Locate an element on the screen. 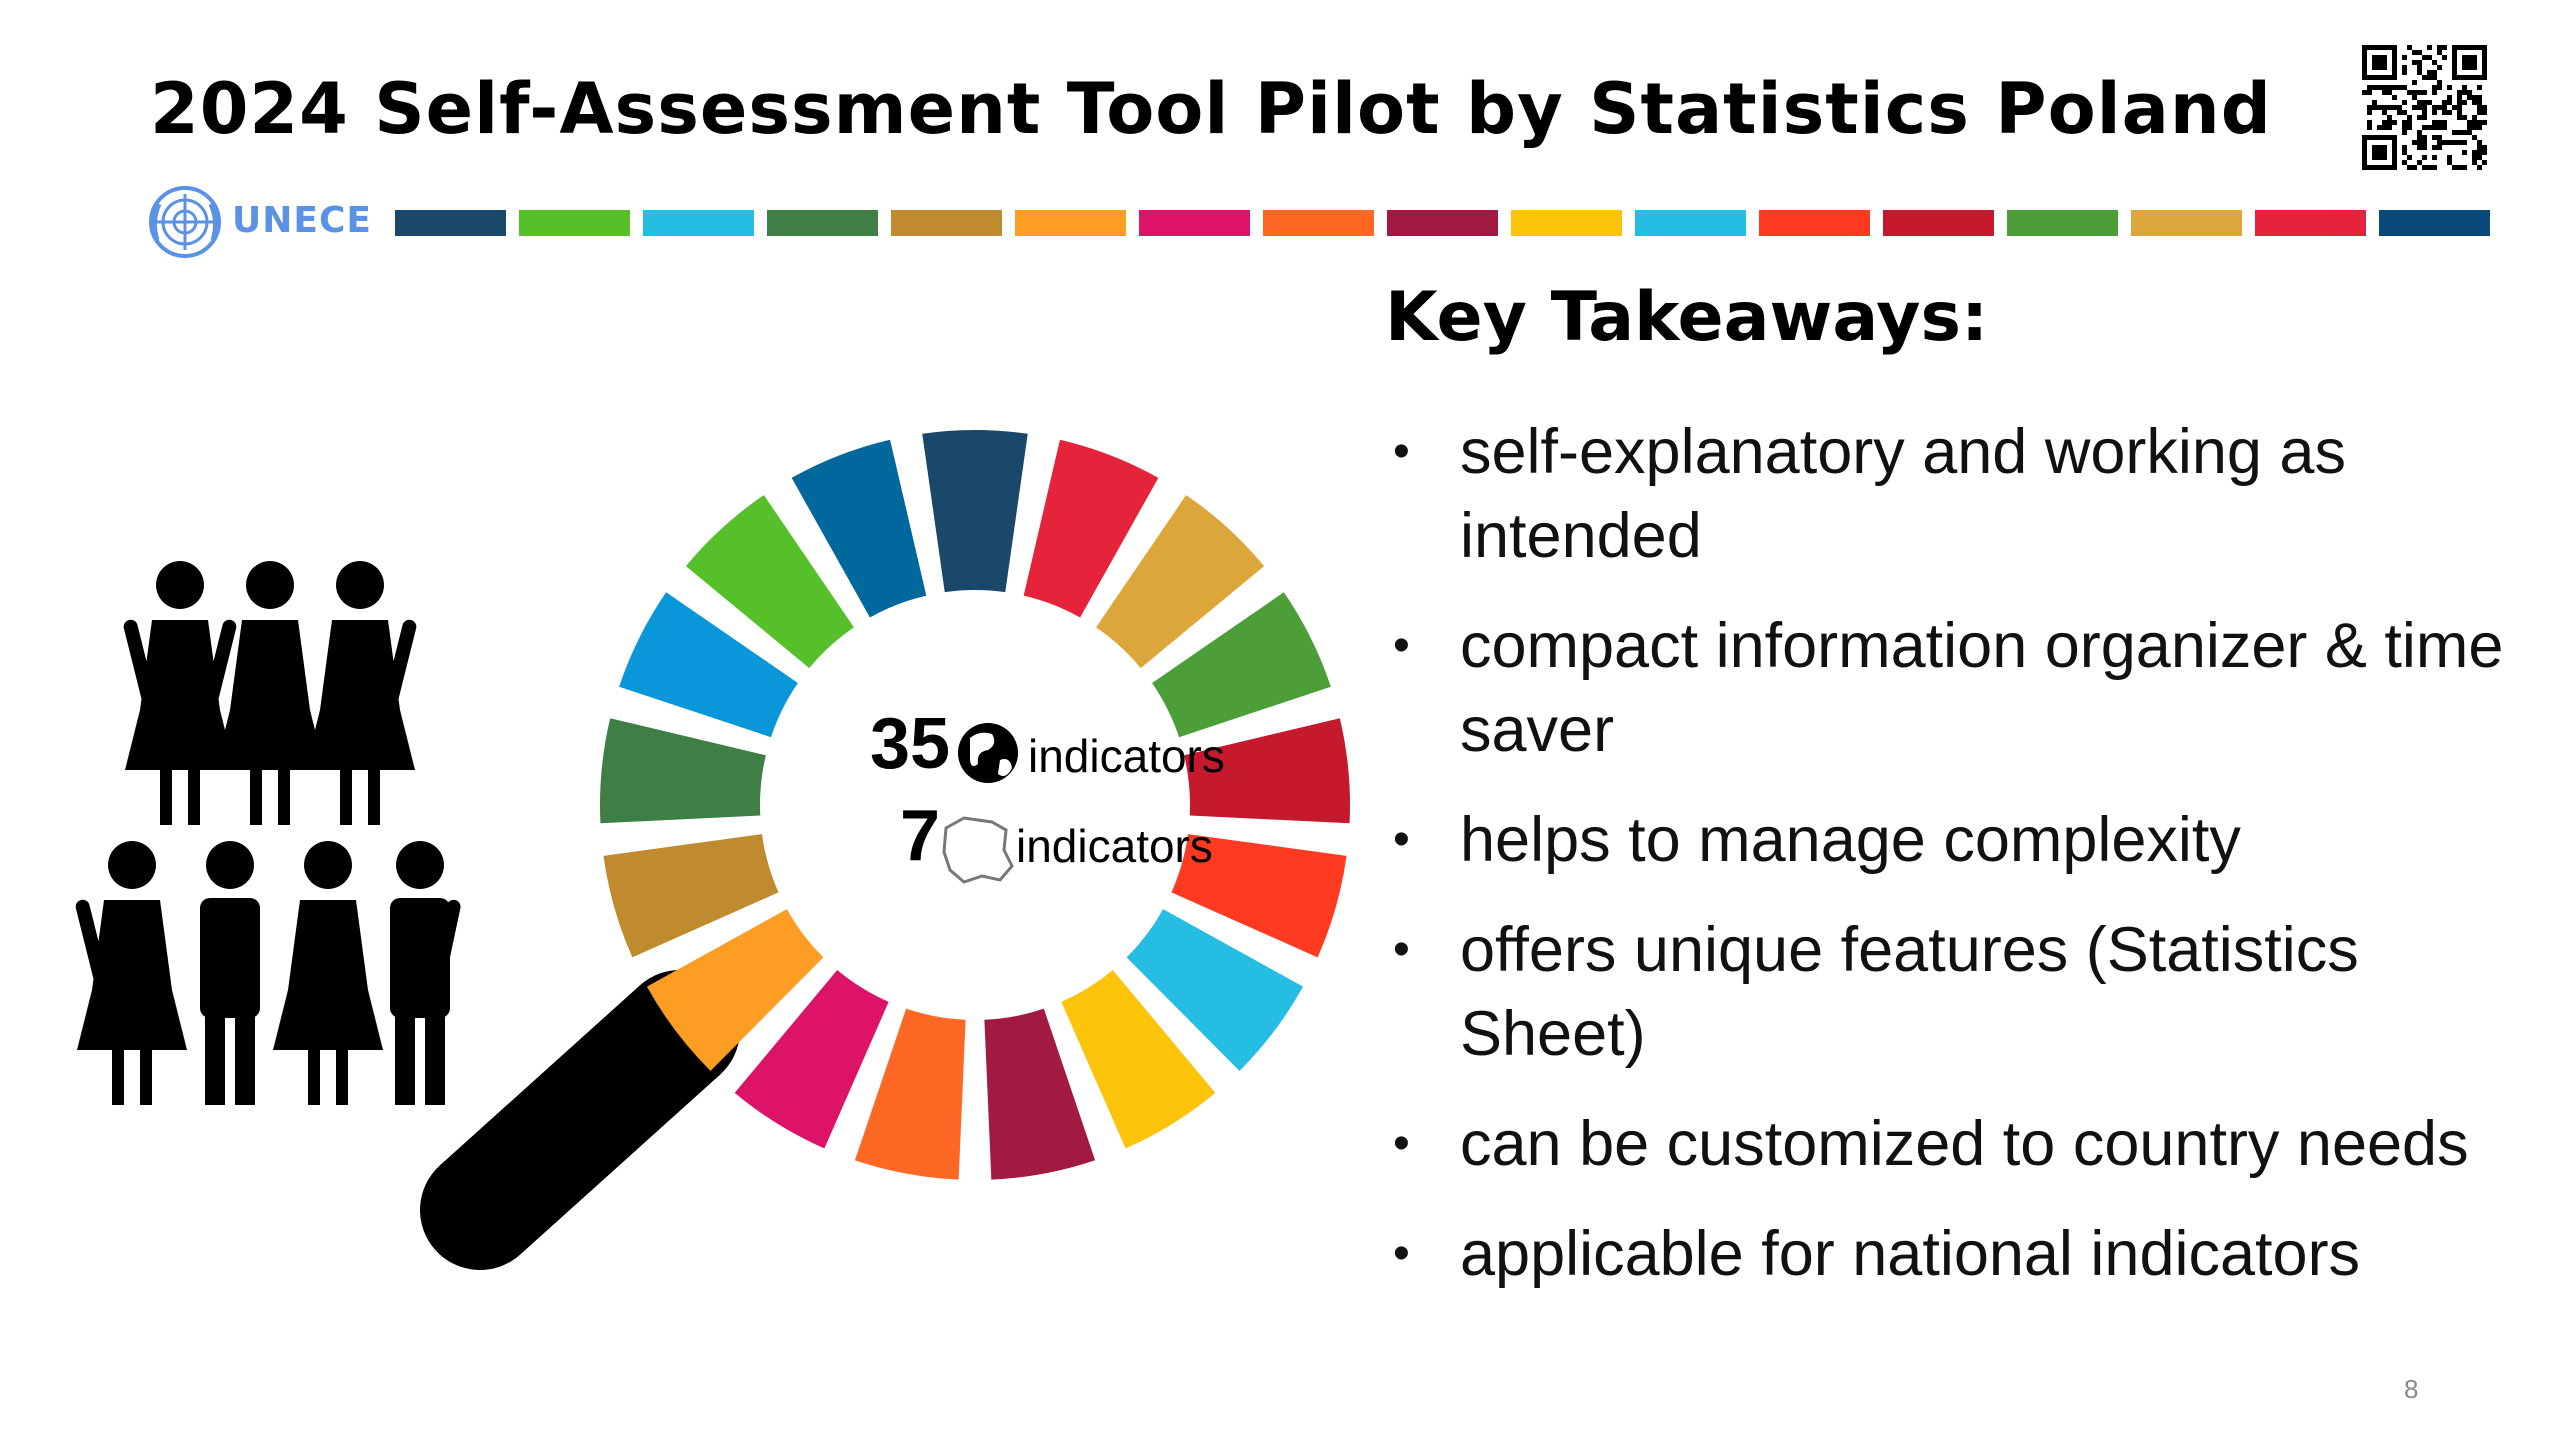 The width and height of the screenshot is (2560, 1440). people-group-icon is located at coordinates (268, 833).